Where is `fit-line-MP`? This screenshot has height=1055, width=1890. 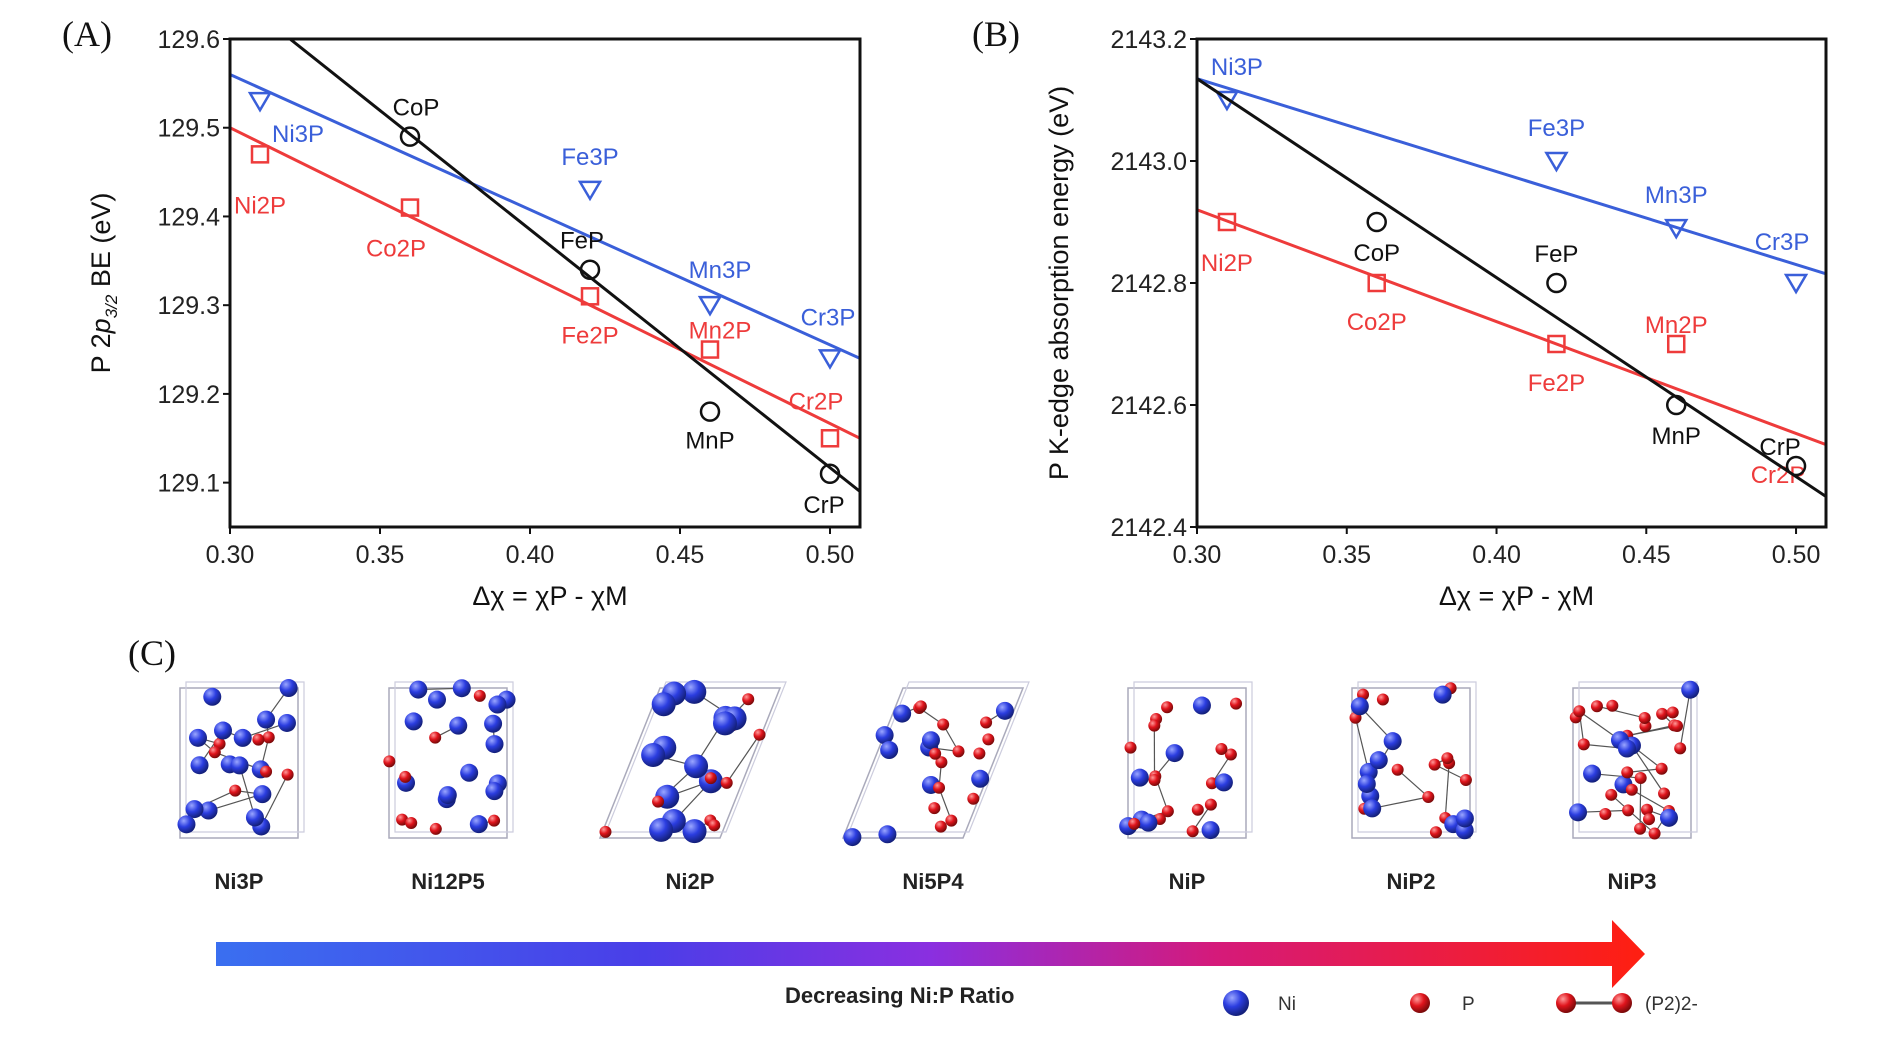
fit-line-MP is located at coordinates (574, 266).